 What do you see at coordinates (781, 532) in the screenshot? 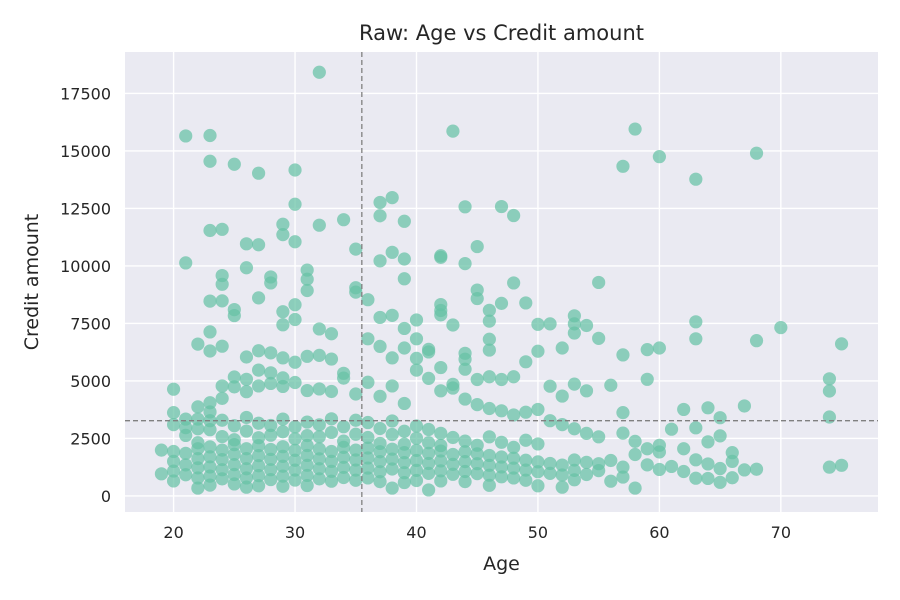
I see `x-tick-label: 70` at bounding box center [781, 532].